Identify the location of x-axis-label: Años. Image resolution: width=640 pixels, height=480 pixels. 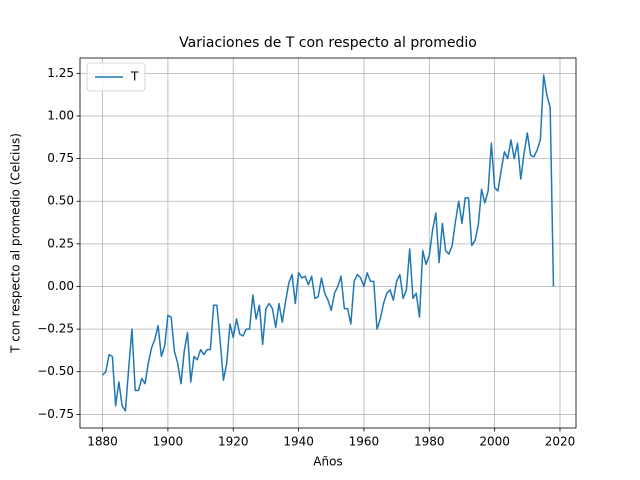
(327, 462).